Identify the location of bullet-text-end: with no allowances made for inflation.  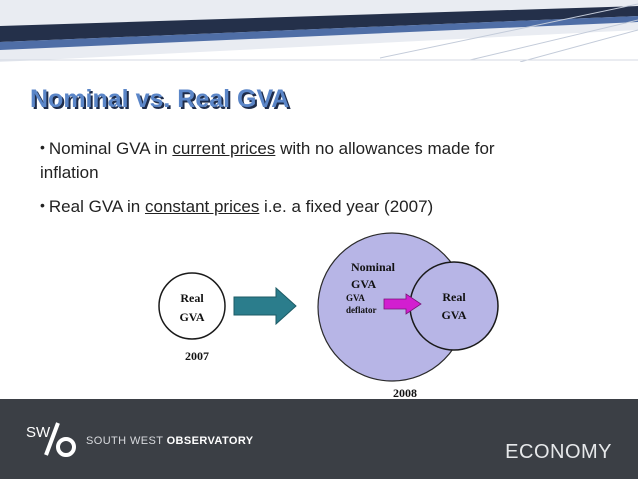
(267, 160).